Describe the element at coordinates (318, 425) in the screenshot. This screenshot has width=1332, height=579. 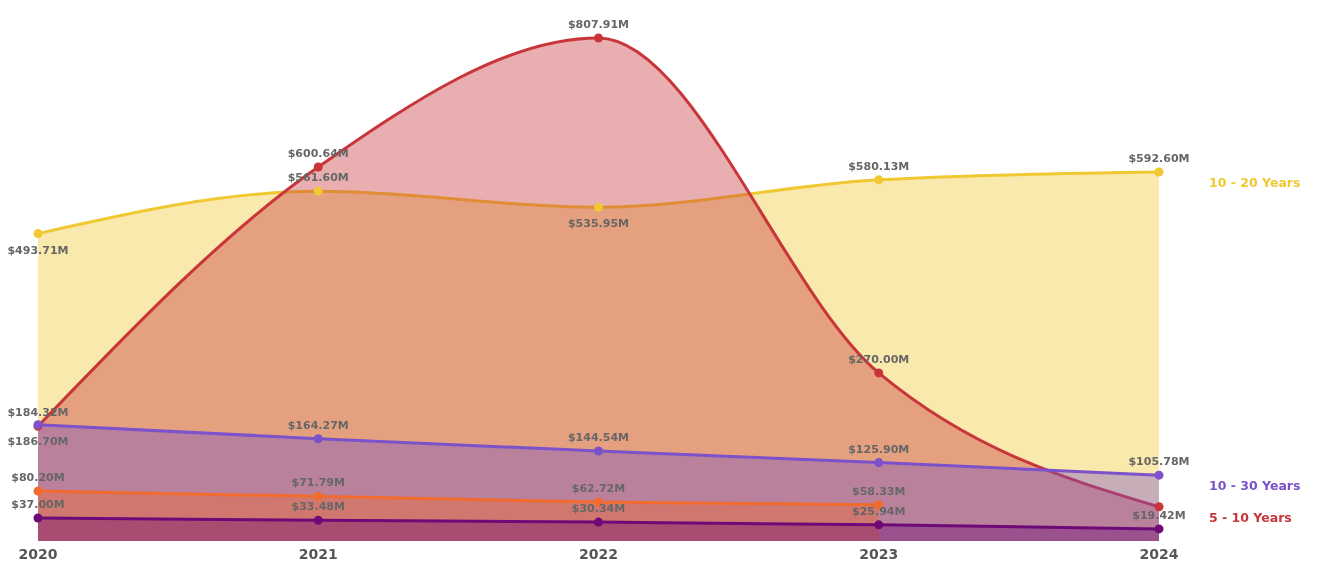
I see `data-label: $164.27M` at that location.